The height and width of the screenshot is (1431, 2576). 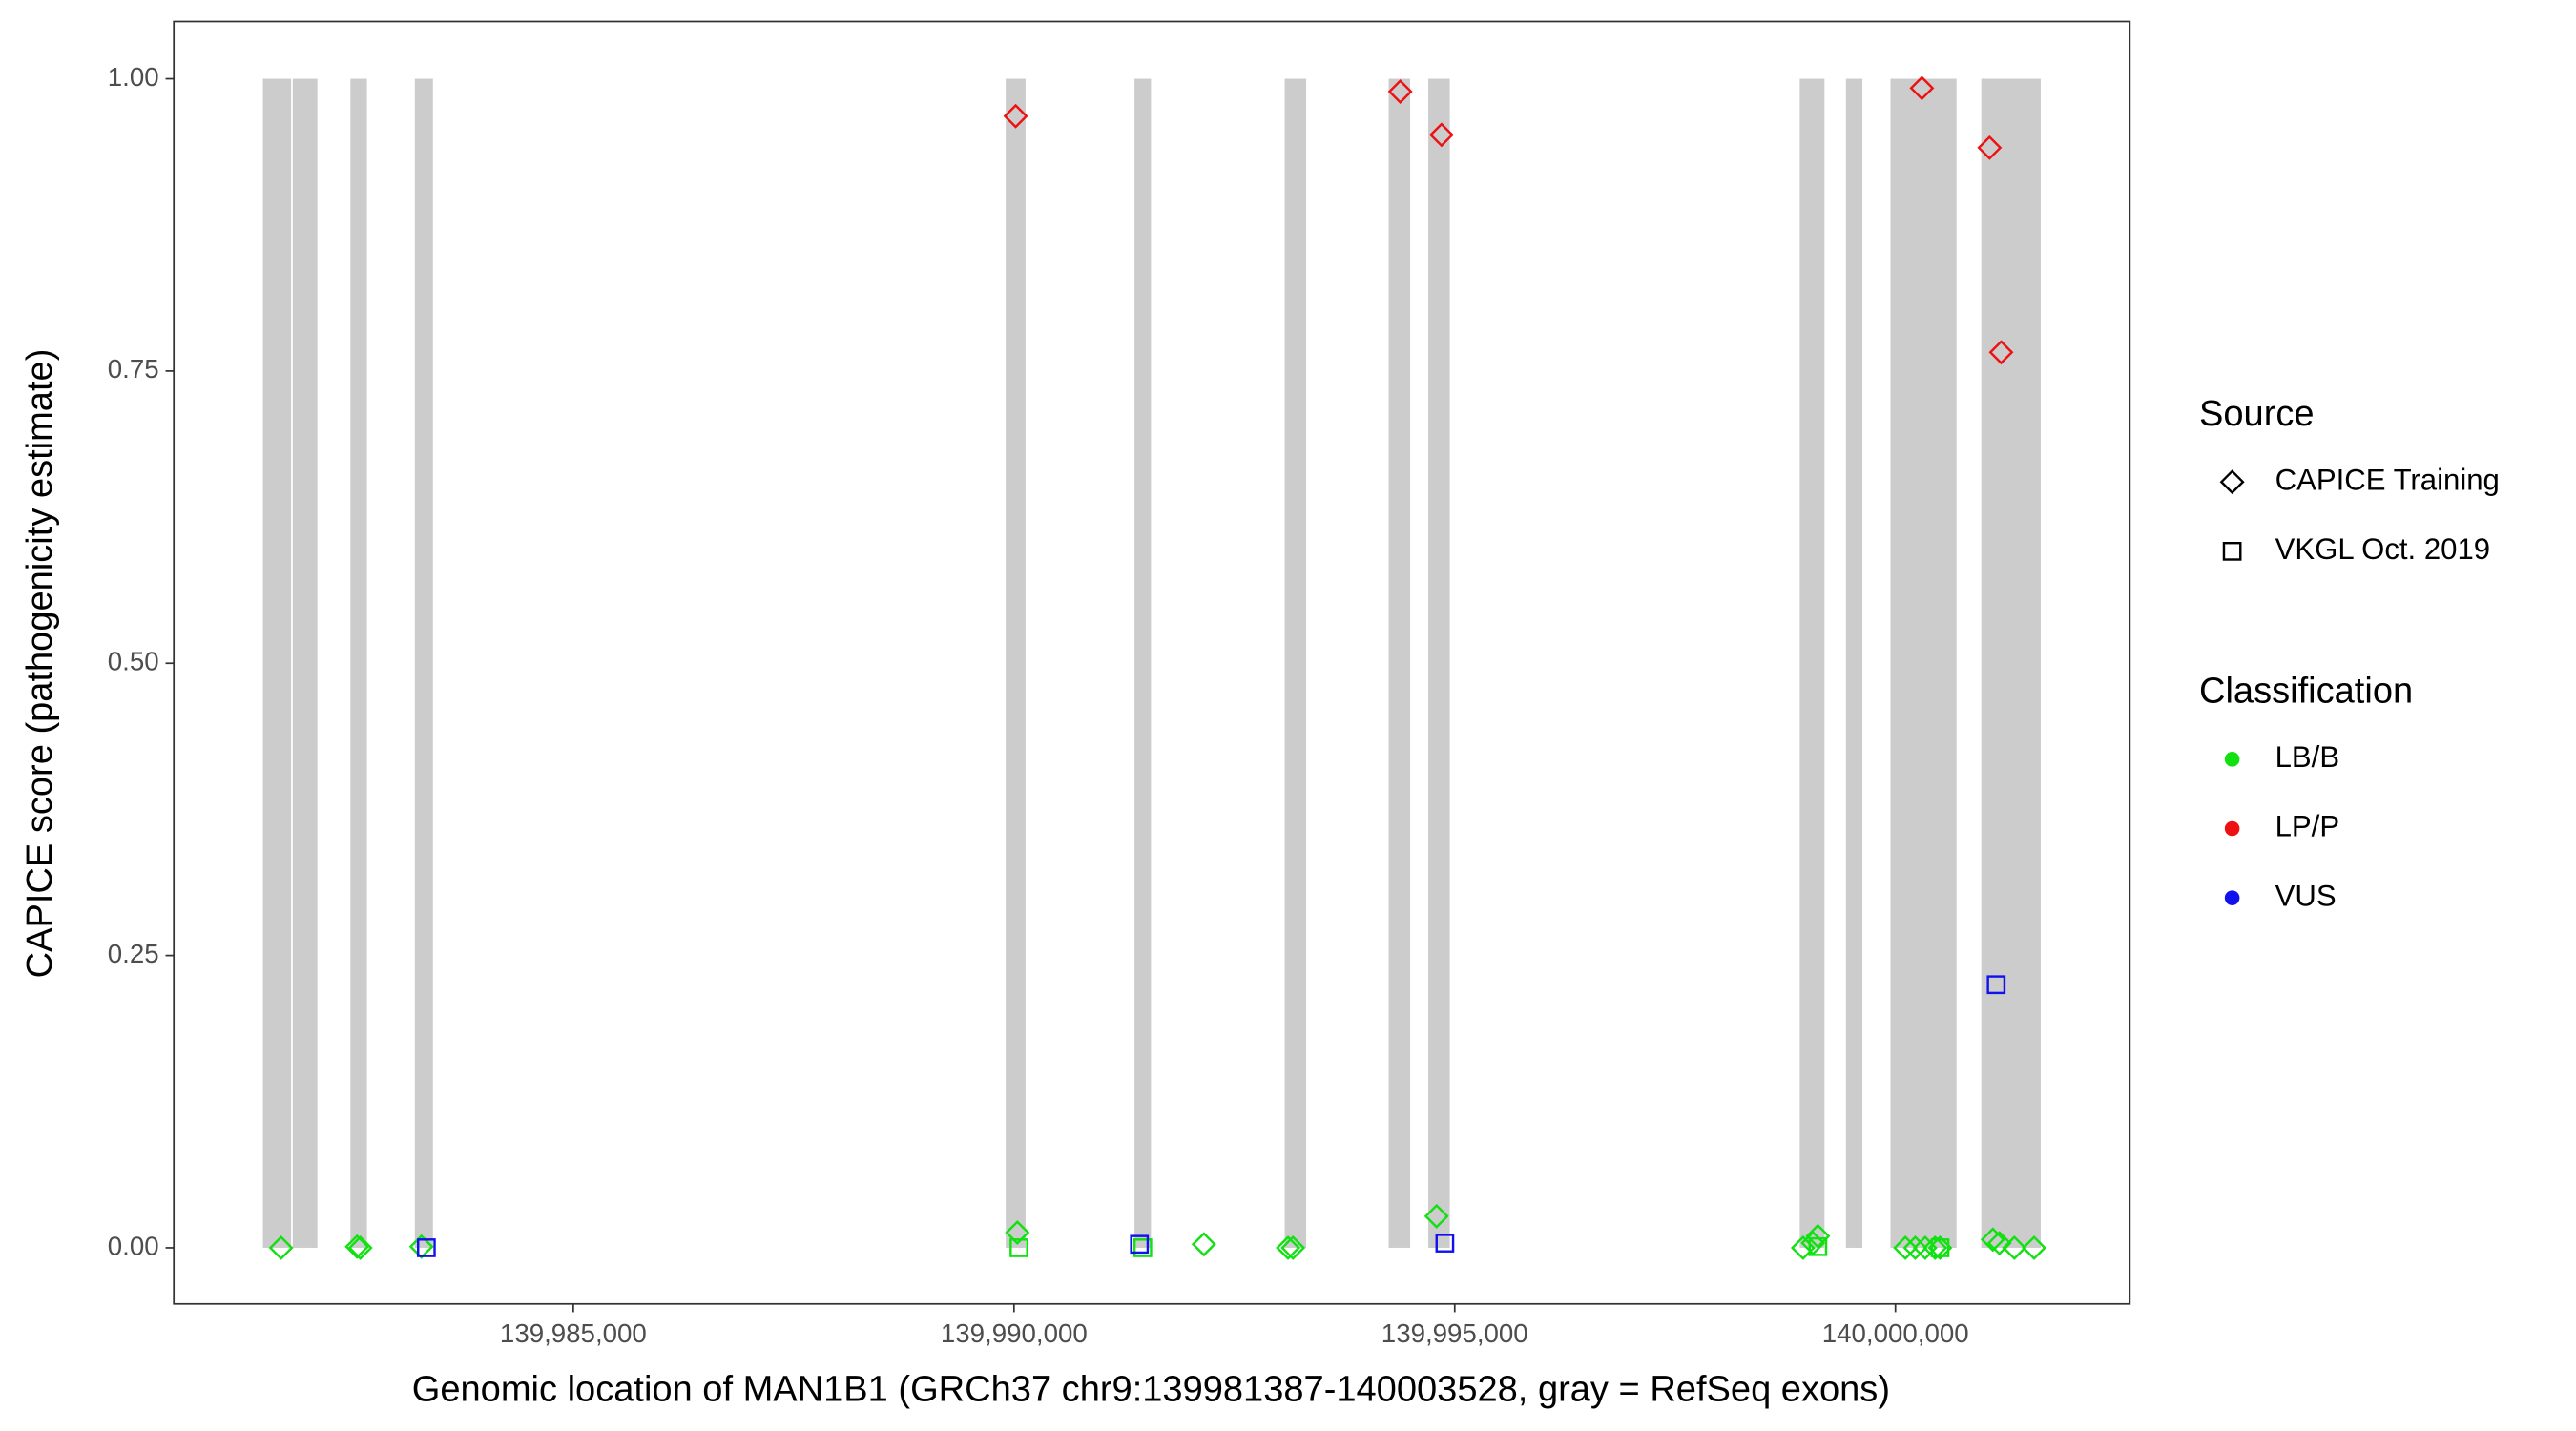 I want to click on y-tick-label: 0.50, so click(x=133, y=661).